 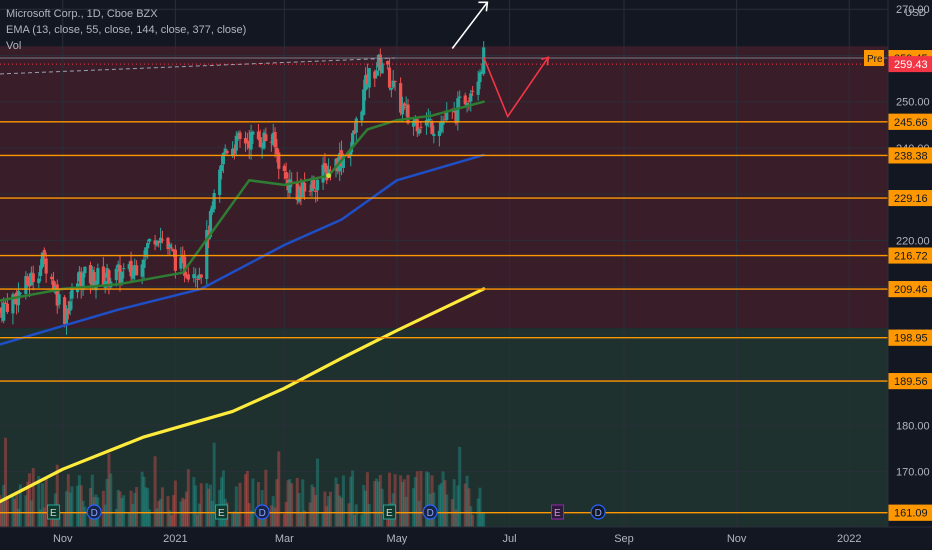 I want to click on last-price-badge, so click(x=910, y=64).